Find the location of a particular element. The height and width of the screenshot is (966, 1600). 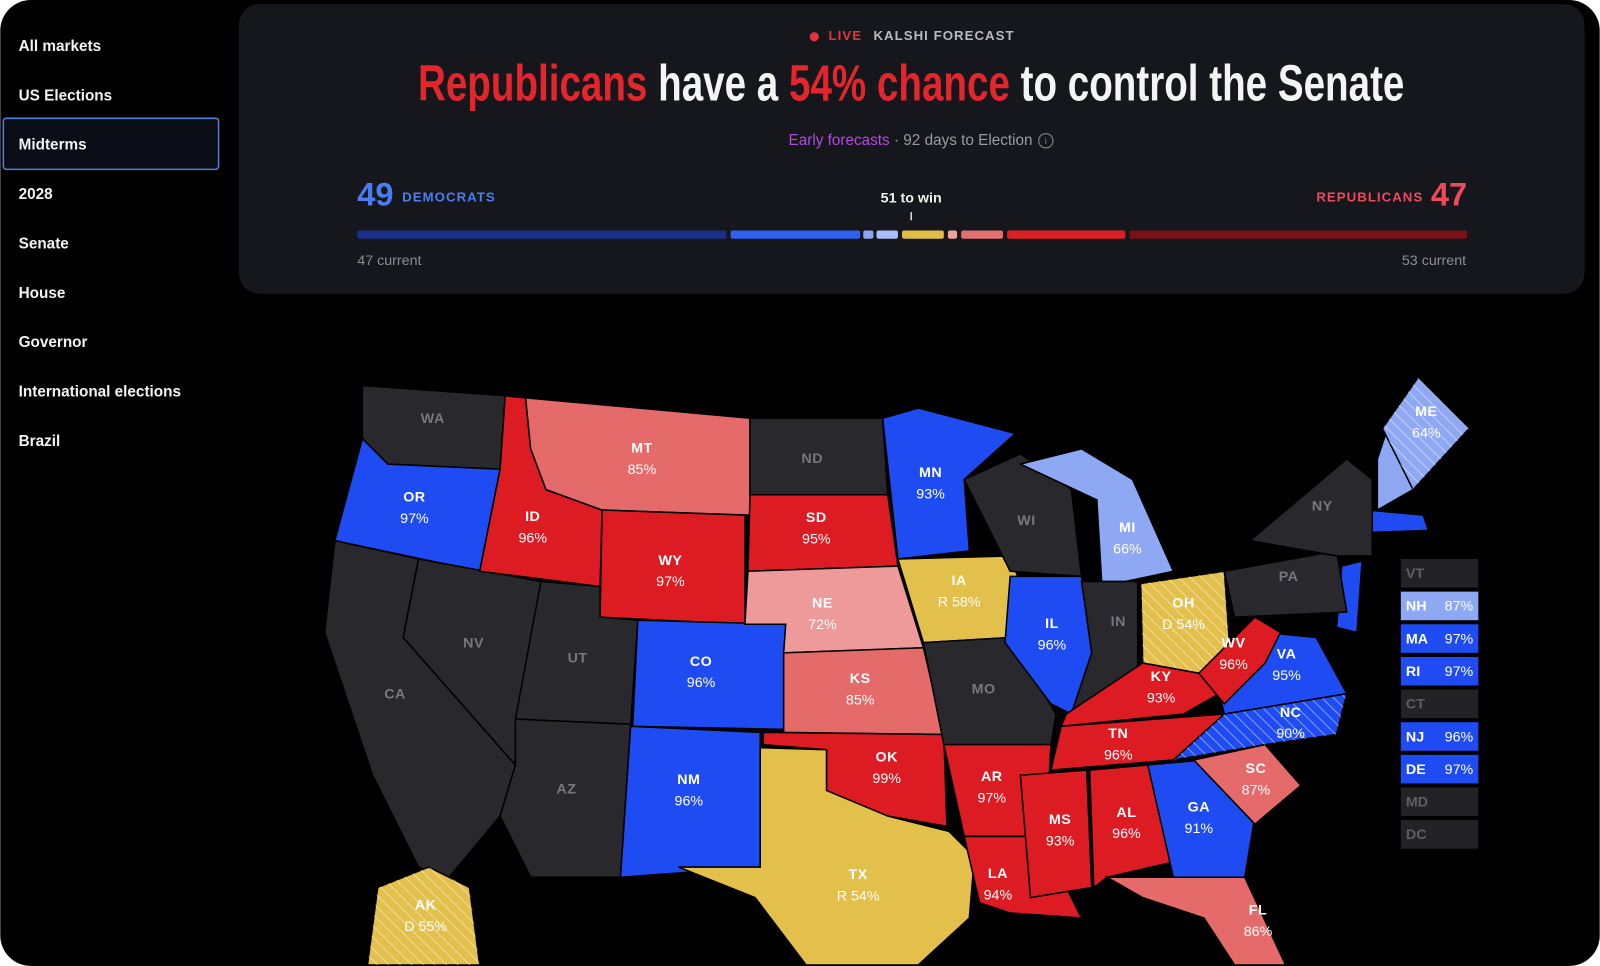

subtitle-text: · 92 days to Election is located at coordinates (963, 140).